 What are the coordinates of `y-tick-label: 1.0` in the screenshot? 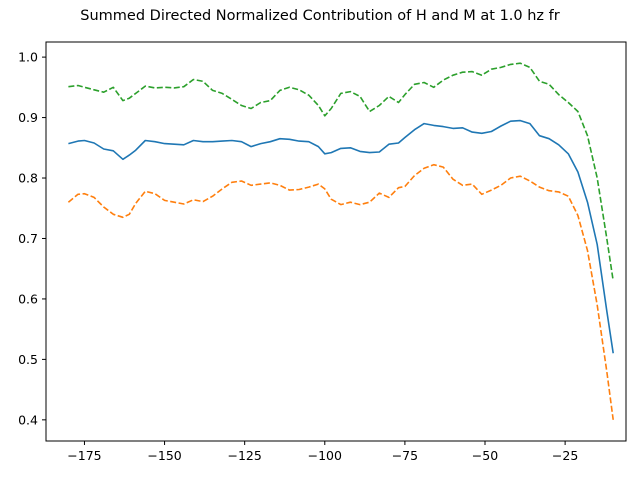 It's located at (28, 57).